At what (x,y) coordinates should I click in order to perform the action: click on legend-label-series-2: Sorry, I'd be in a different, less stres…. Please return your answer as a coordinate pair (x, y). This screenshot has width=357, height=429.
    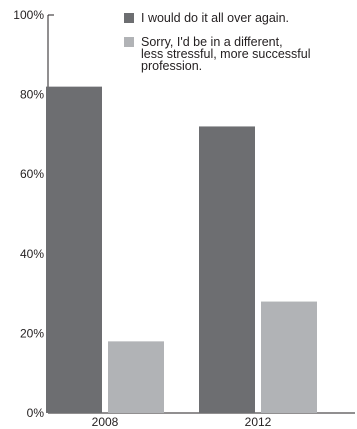
    Looking at the image, I should click on (227, 54).